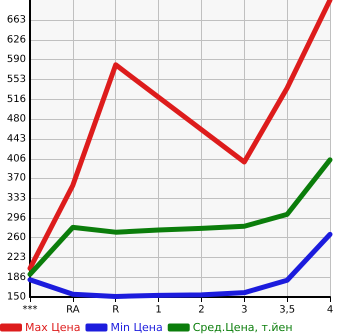  What do you see at coordinates (16, 20) in the screenshot?
I see `y-tick-label: 663` at bounding box center [16, 20].